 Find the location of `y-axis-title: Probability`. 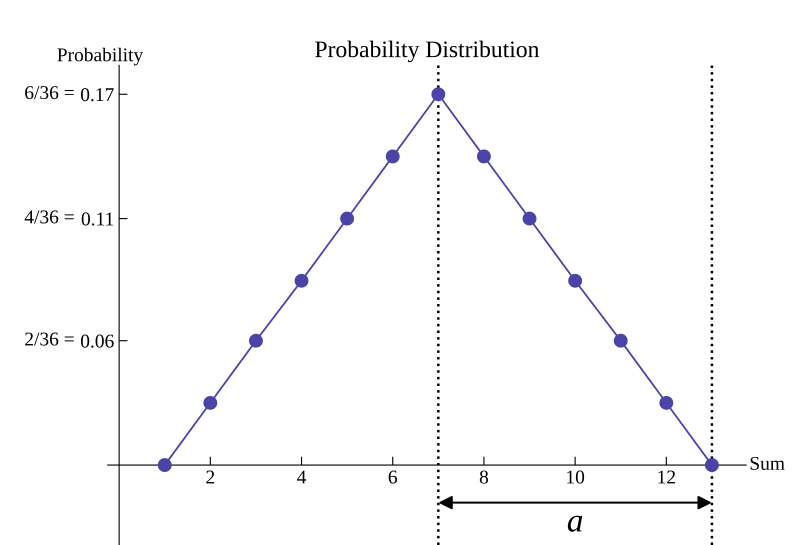

y-axis-title: Probability is located at coordinates (100, 57).